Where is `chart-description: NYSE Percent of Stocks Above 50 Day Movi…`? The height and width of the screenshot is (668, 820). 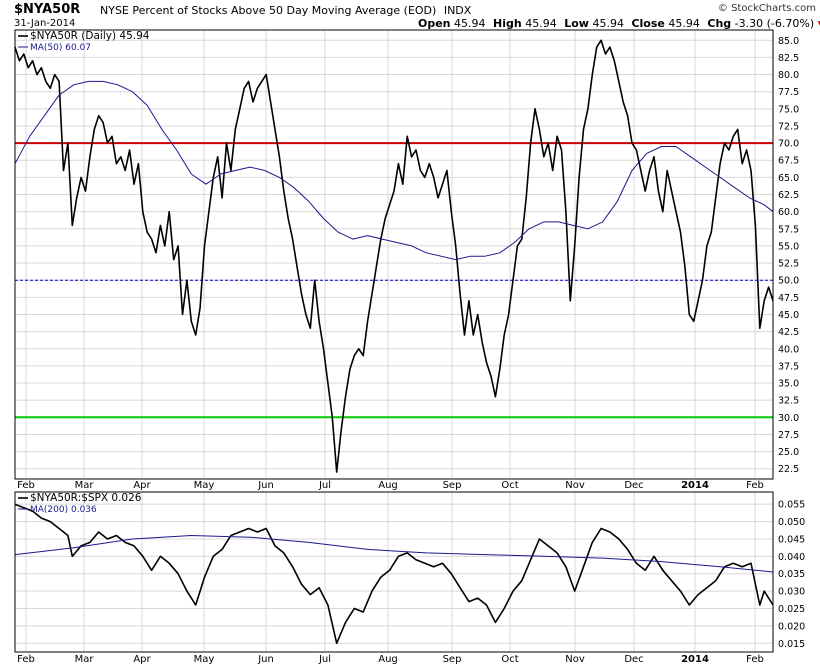 chart-description: NYSE Percent of Stocks Above 50 Day Movi… is located at coordinates (285, 10).